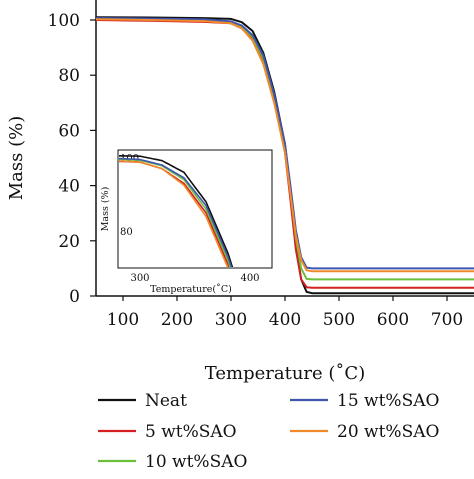 Image resolution: width=474 pixels, height=479 pixels. What do you see at coordinates (285, 373) in the screenshot?
I see `x-axis-title: Temperature (˚C)` at bounding box center [285, 373].